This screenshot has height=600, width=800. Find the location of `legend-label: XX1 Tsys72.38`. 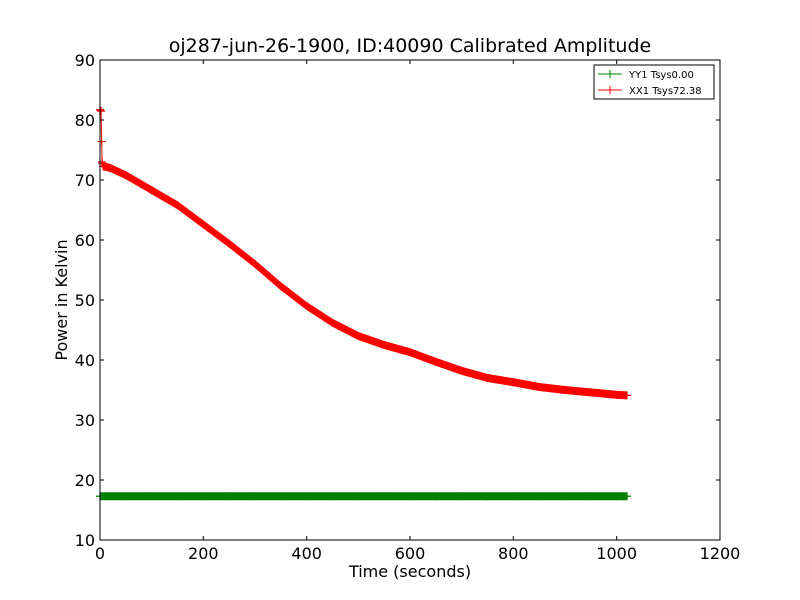

legend-label: XX1 Tsys72.38 is located at coordinates (665, 91).